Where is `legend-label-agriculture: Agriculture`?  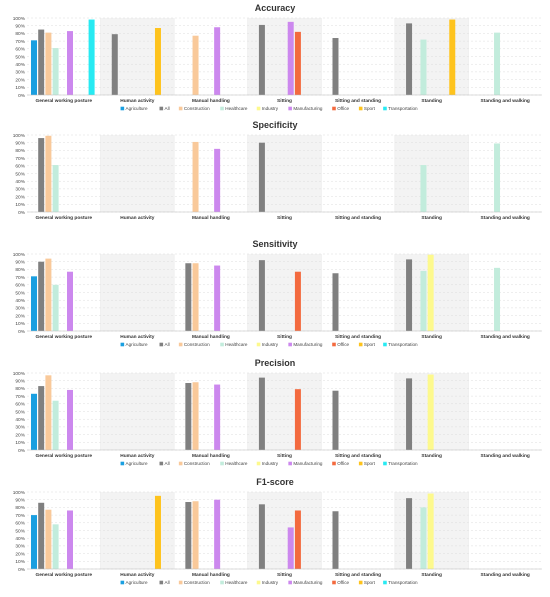
legend-label-agriculture: Agriculture is located at coordinates (137, 463).